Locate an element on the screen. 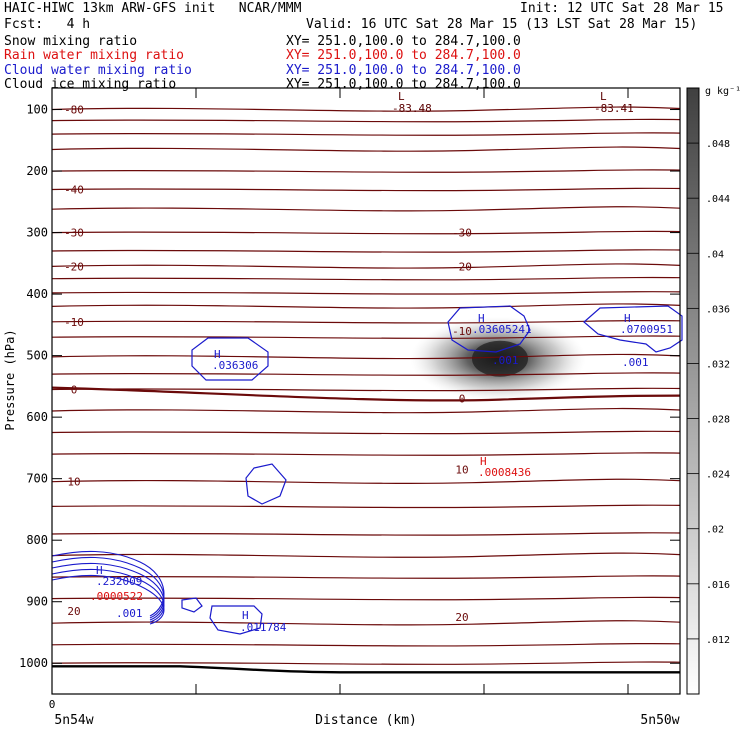  y-tick-label: 600 is located at coordinates (37, 417).